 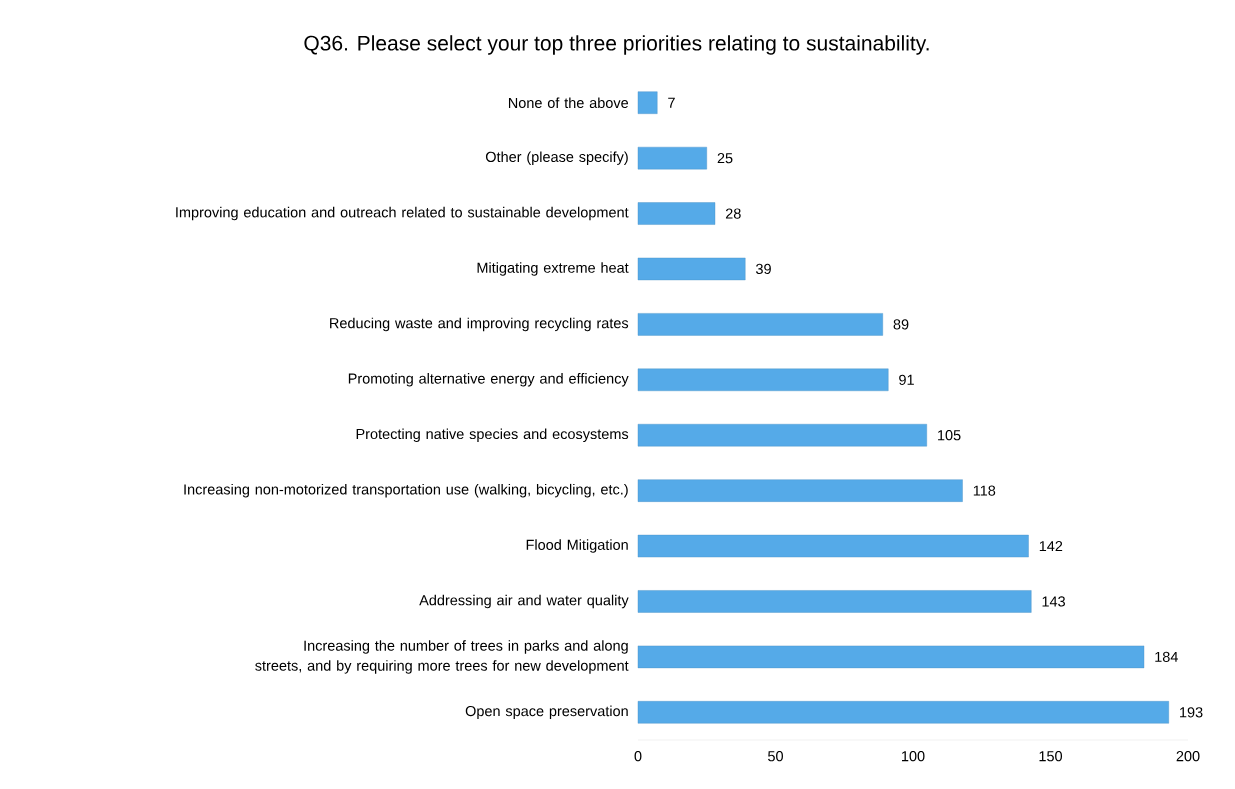 I want to click on x-tick-label: 50, so click(x=775, y=756).